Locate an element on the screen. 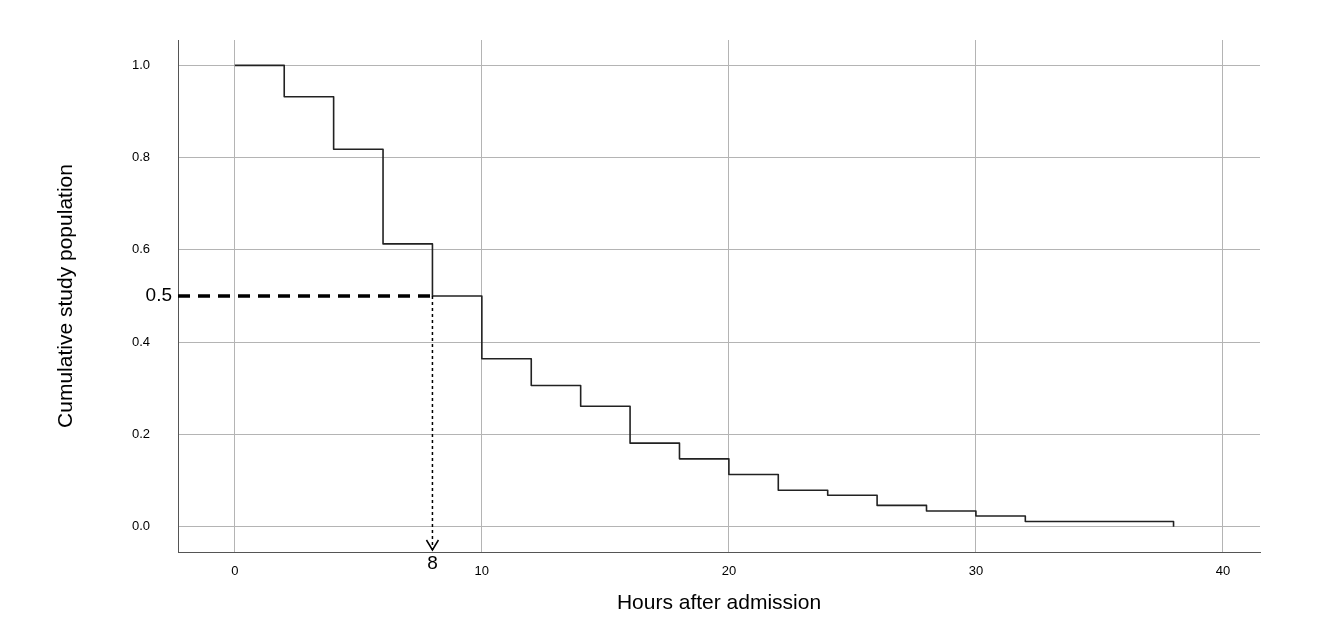 The width and height of the screenshot is (1322, 628). x-axis-title: Hours after admission is located at coordinates (719, 602).